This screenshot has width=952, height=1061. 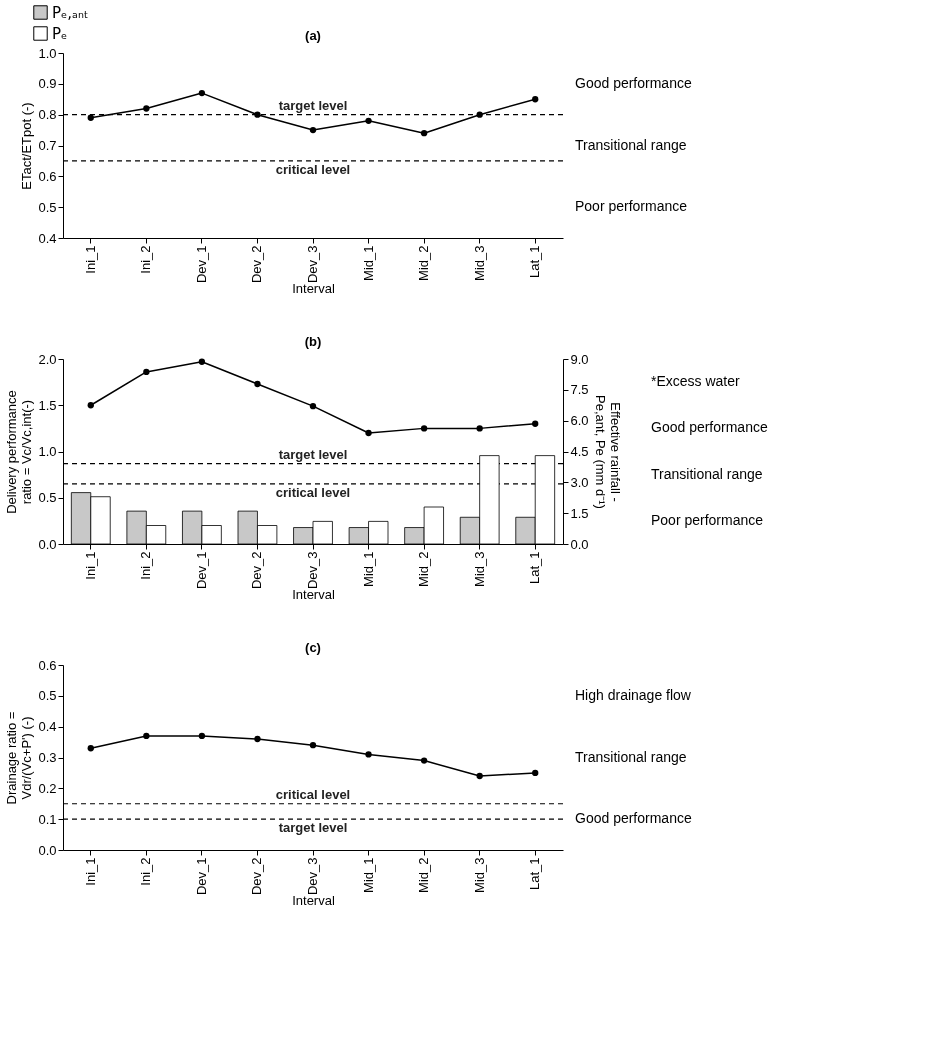 What do you see at coordinates (60, 33) in the screenshot?
I see `legend-label: Pₑ` at bounding box center [60, 33].